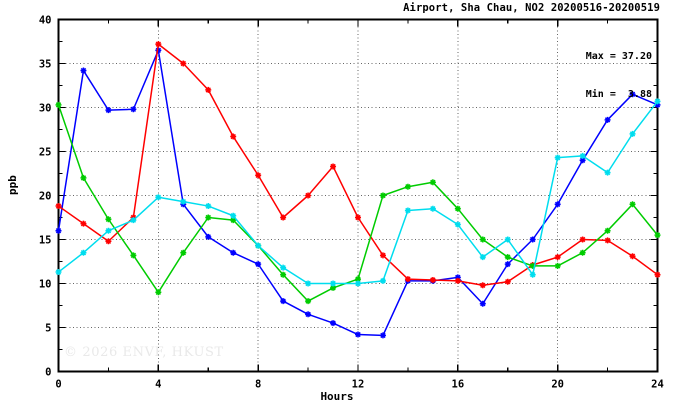 The width and height of the screenshot is (674, 409). What do you see at coordinates (258, 385) in the screenshot?
I see `svg-text: 8` at bounding box center [258, 385].